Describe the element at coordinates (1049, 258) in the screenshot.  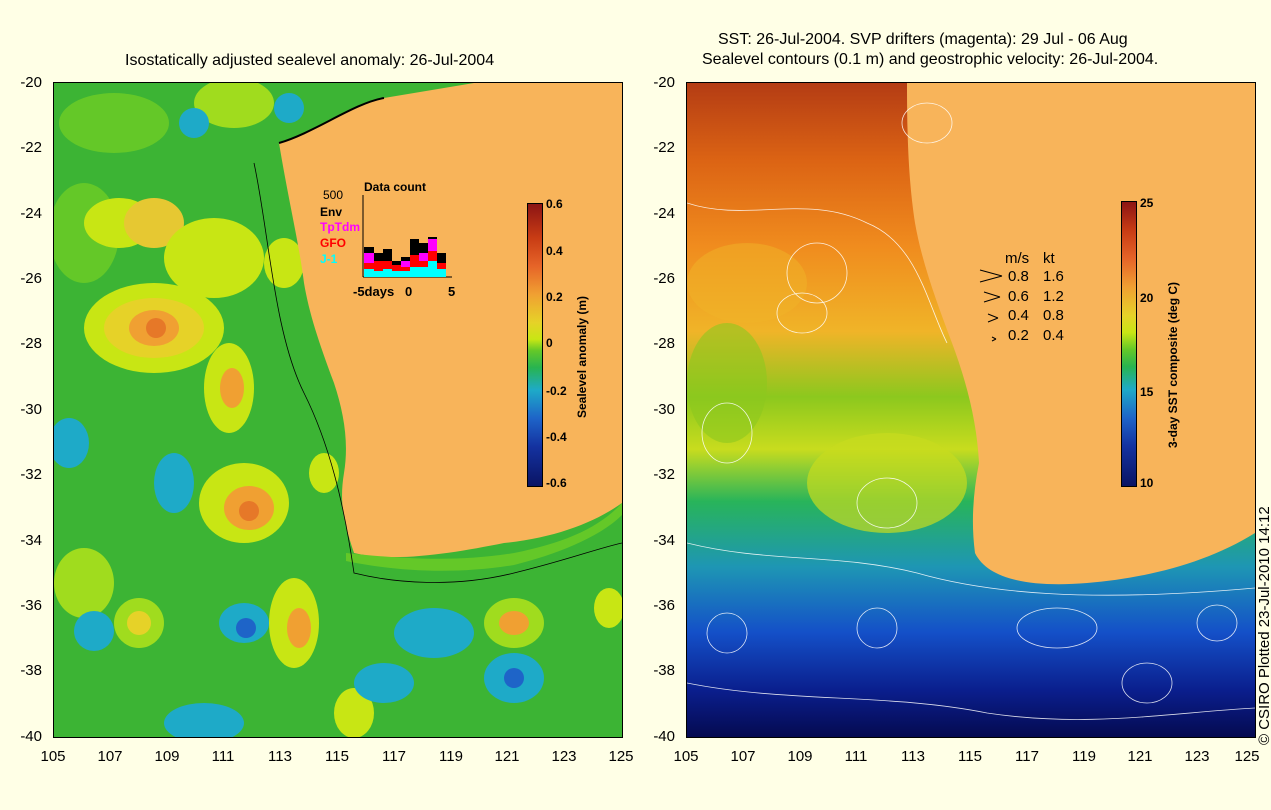
I see `legend-header-kt: kt` at that location.